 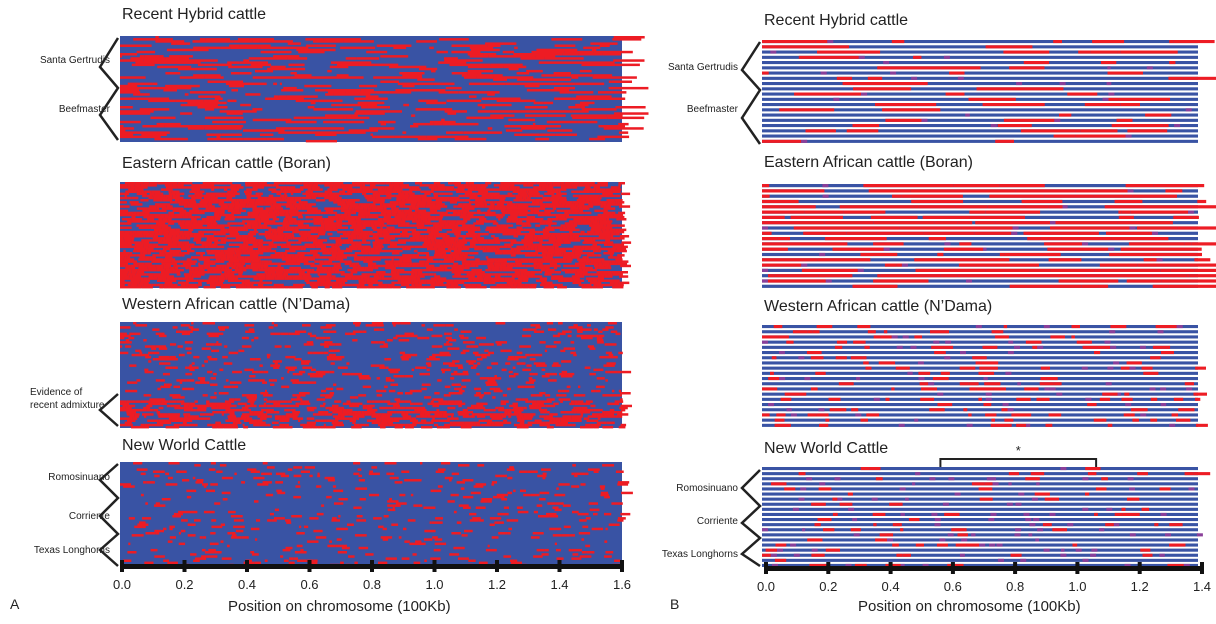 I want to click on x-axis-label-a: Position on chromosome (100Kb), so click(x=339, y=606).